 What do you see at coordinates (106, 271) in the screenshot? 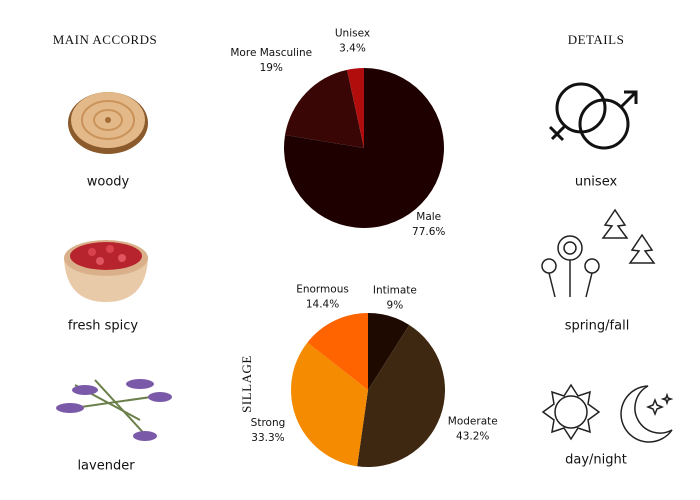
I see `spicy-icon` at bounding box center [106, 271].